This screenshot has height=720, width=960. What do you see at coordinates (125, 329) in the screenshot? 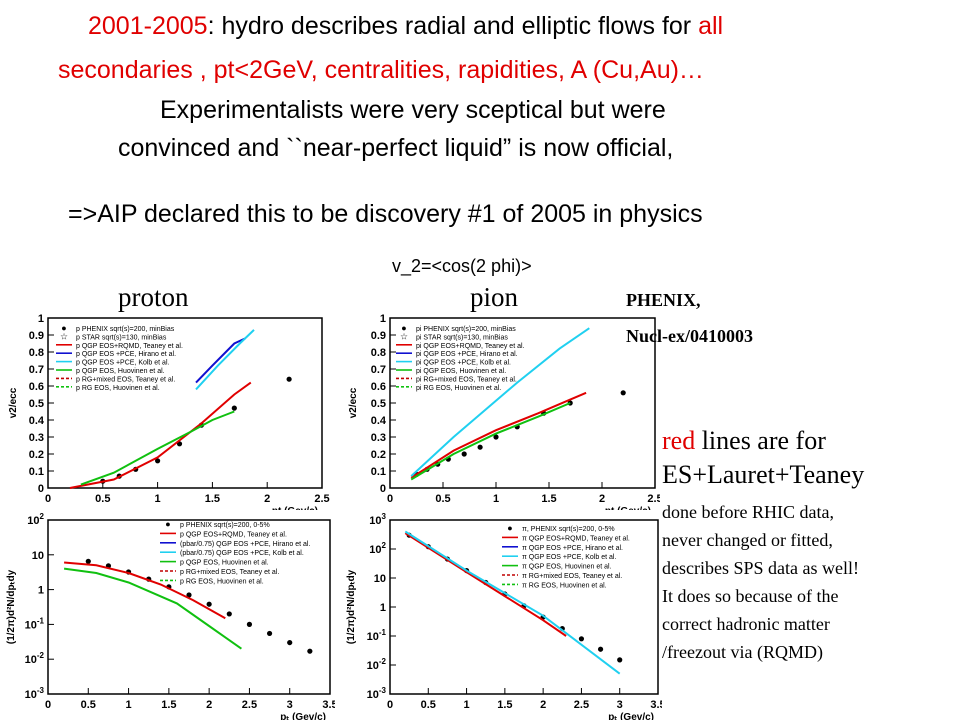
I see `legend-entry: p PHENIX sqrt(s)=200, minBias` at bounding box center [125, 329].